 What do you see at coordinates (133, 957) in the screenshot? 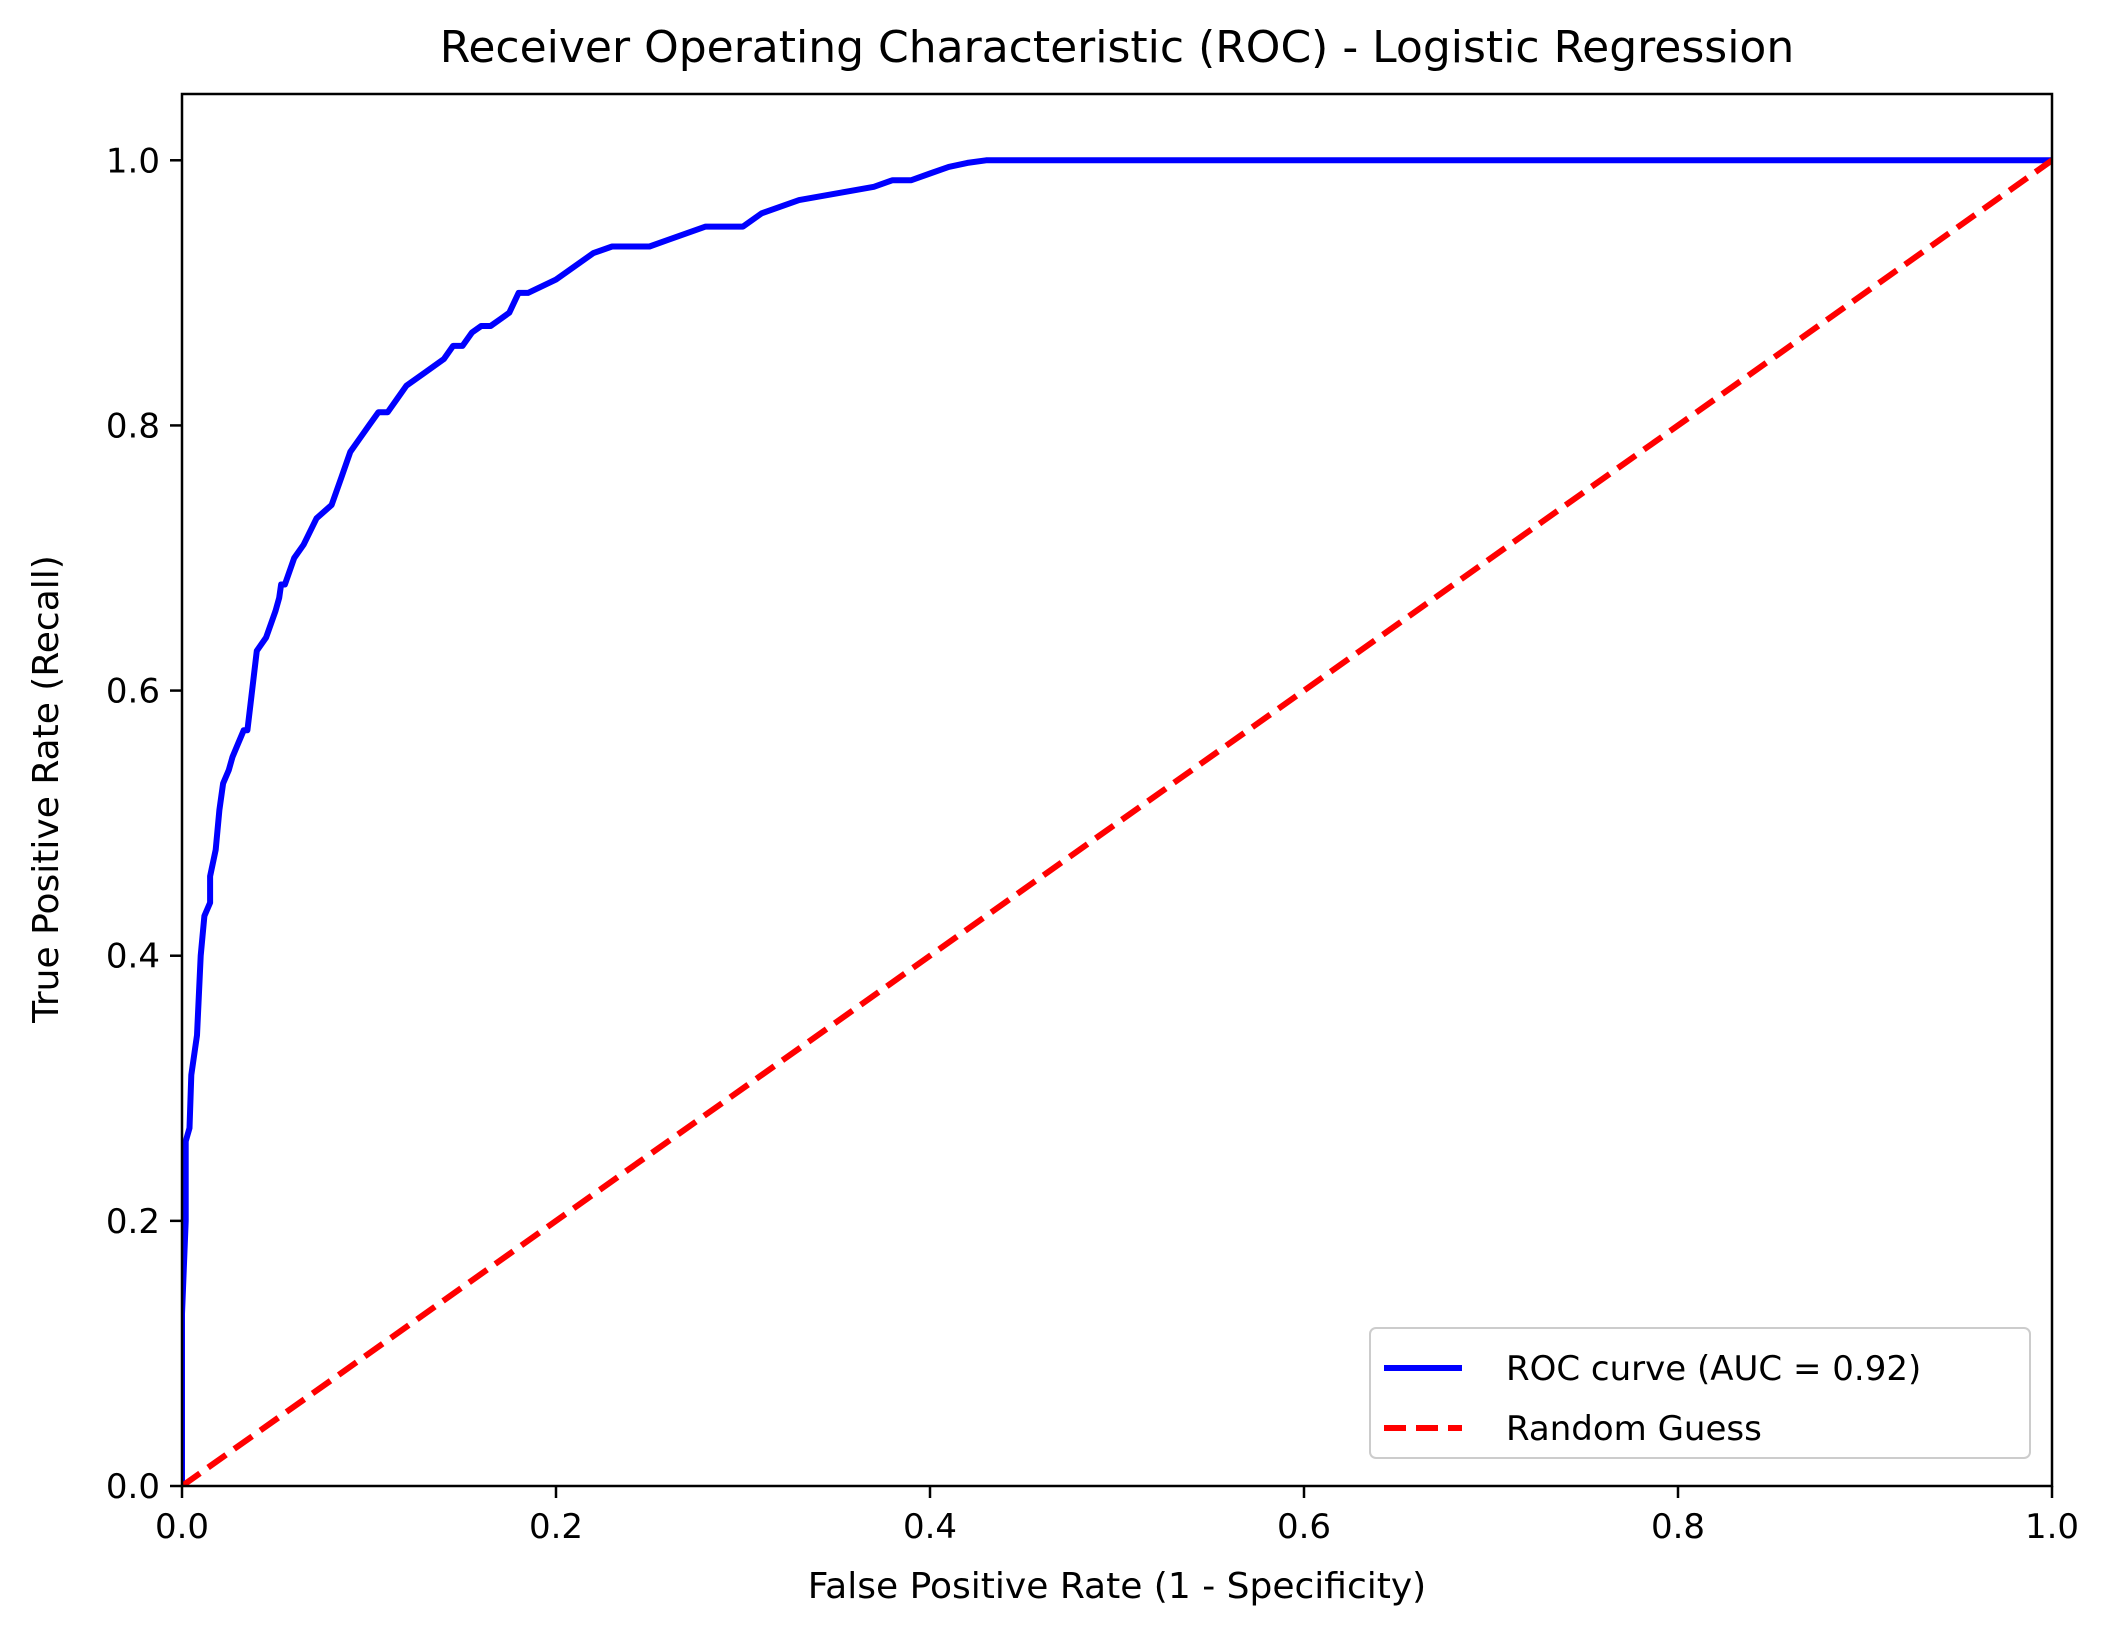
I see `y-tick-label: 0.4` at bounding box center [133, 957].